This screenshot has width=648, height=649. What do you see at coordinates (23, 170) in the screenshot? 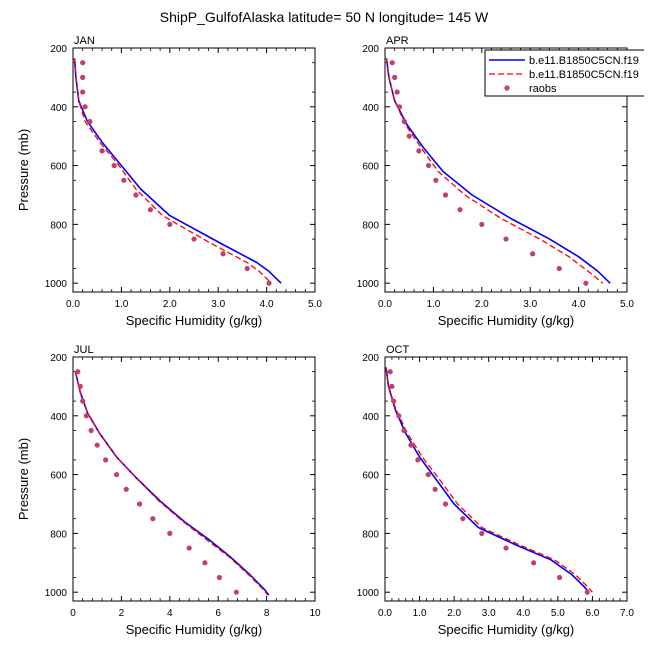
I see `y-axis-label: Pressure (mb)` at bounding box center [23, 170].